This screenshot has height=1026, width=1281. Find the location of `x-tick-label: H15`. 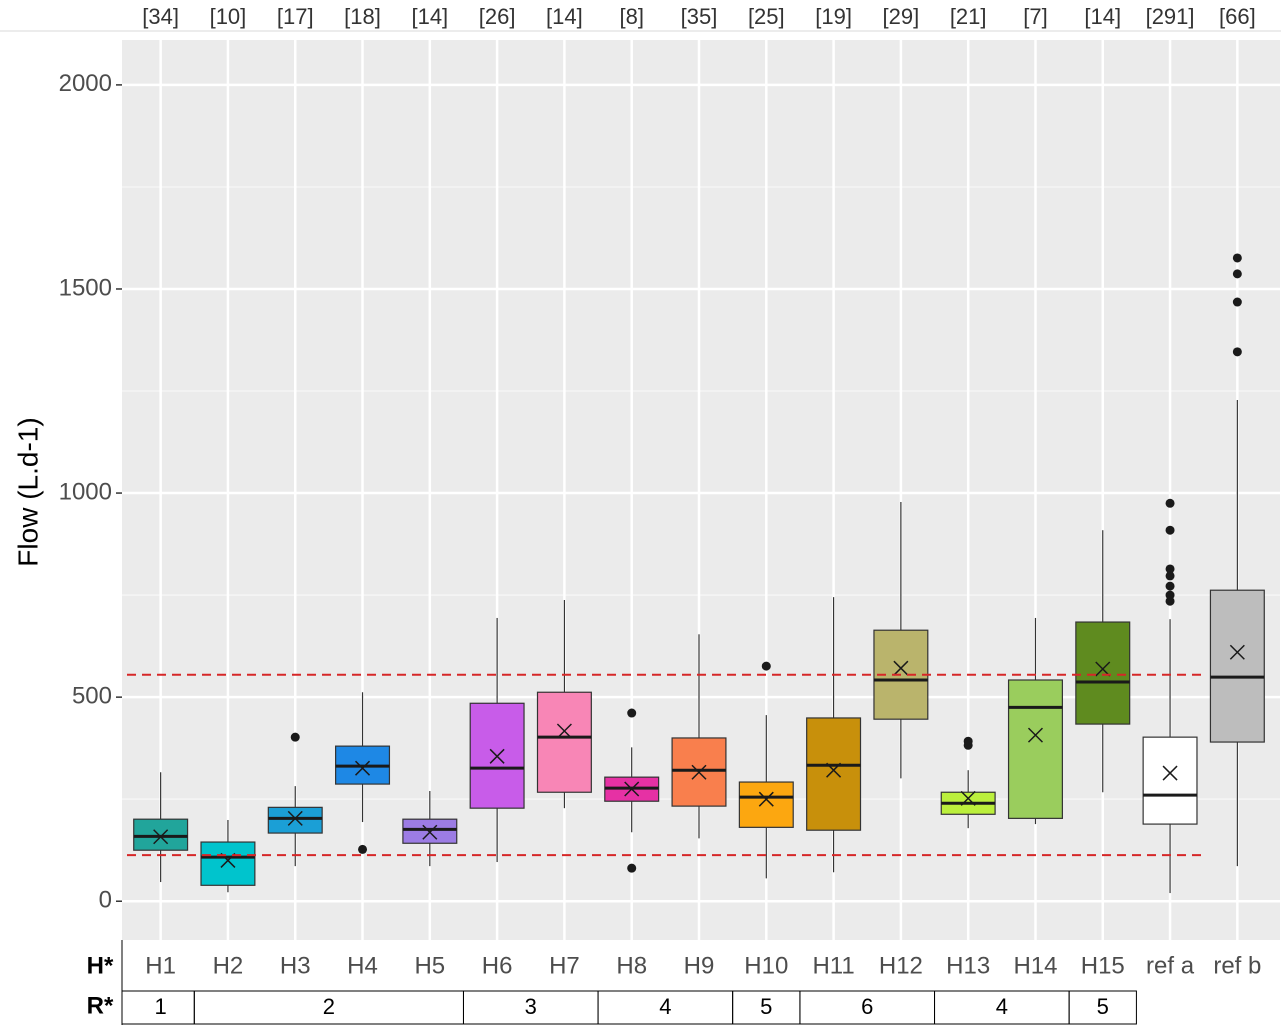

x-tick-label: H15 is located at coordinates (1103, 965).